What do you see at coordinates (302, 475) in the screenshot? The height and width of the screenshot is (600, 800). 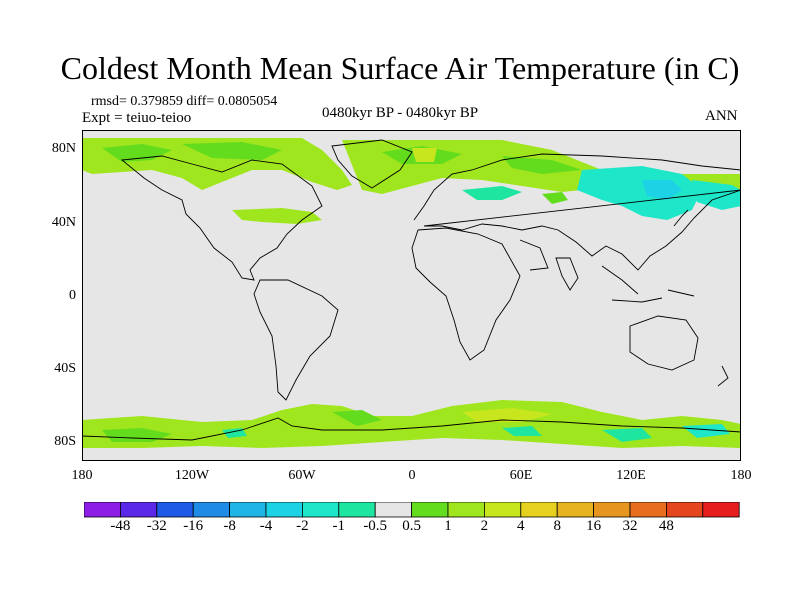 I see `lon-label-60w: 60W` at bounding box center [302, 475].